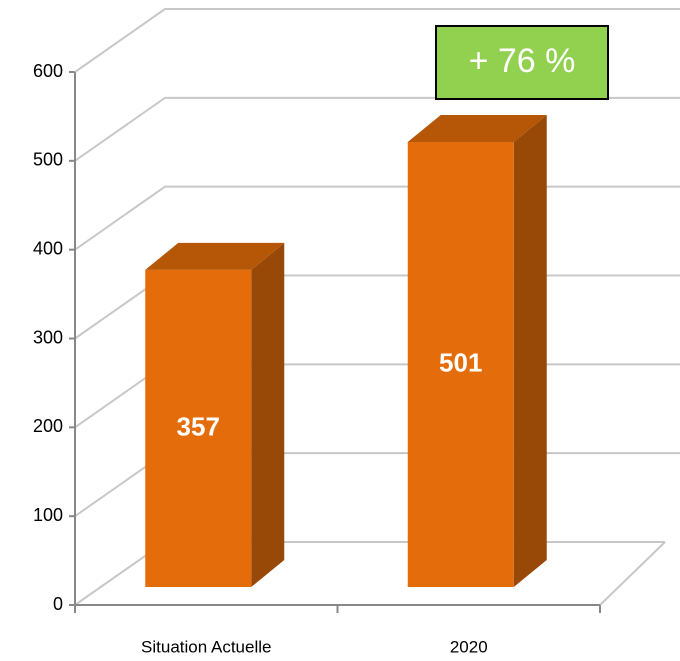  What do you see at coordinates (58, 604) in the screenshot?
I see `y-tick-label: 0` at bounding box center [58, 604].